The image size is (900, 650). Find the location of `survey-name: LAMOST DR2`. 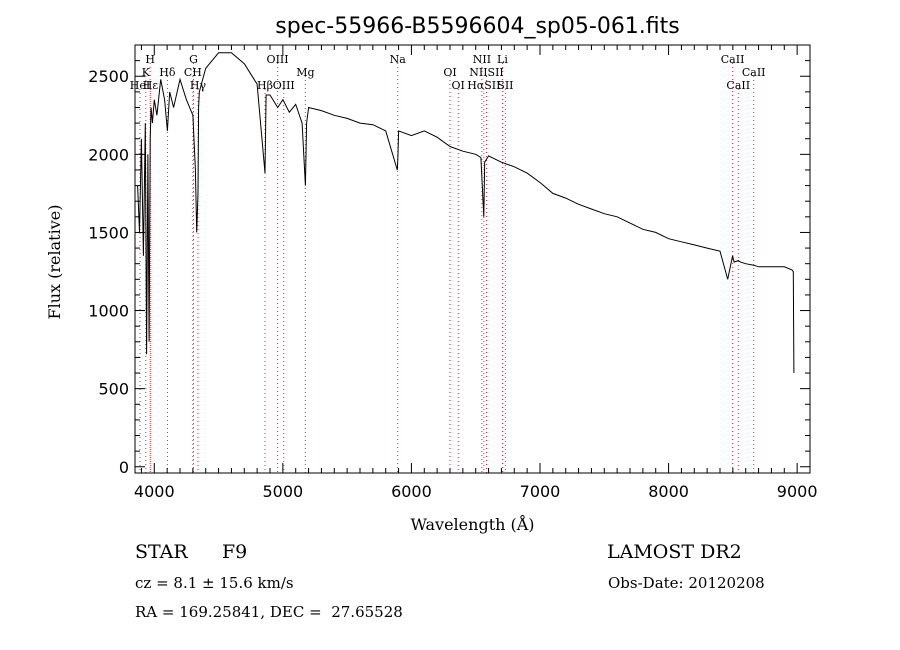

survey-name: LAMOST DR2 is located at coordinates (674, 552).